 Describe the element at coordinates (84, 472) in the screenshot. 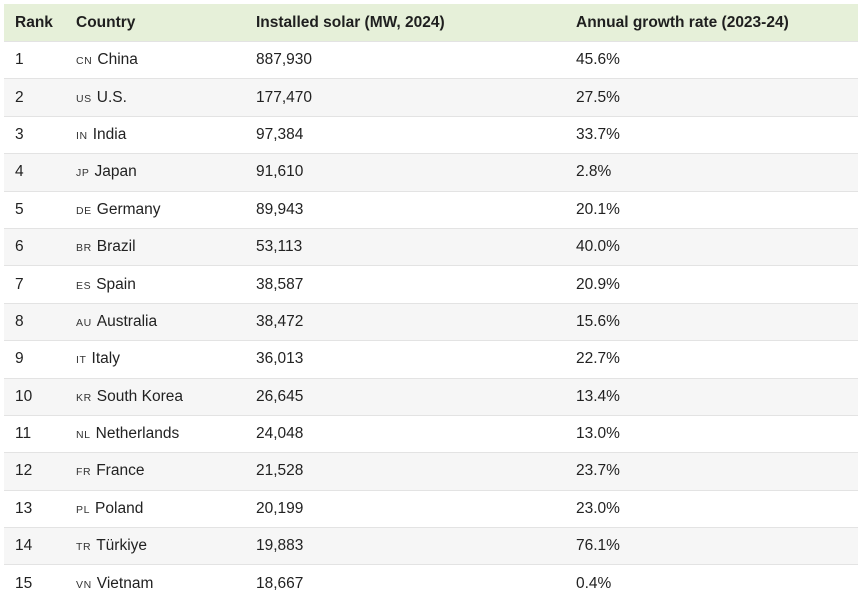

I see `country-flag-code: FR` at that location.